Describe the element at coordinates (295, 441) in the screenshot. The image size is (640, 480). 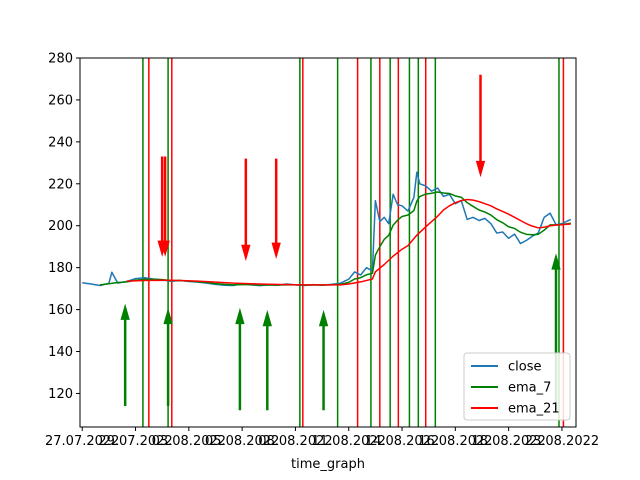
I see `x-tick-label: 08.08.2022` at that location.